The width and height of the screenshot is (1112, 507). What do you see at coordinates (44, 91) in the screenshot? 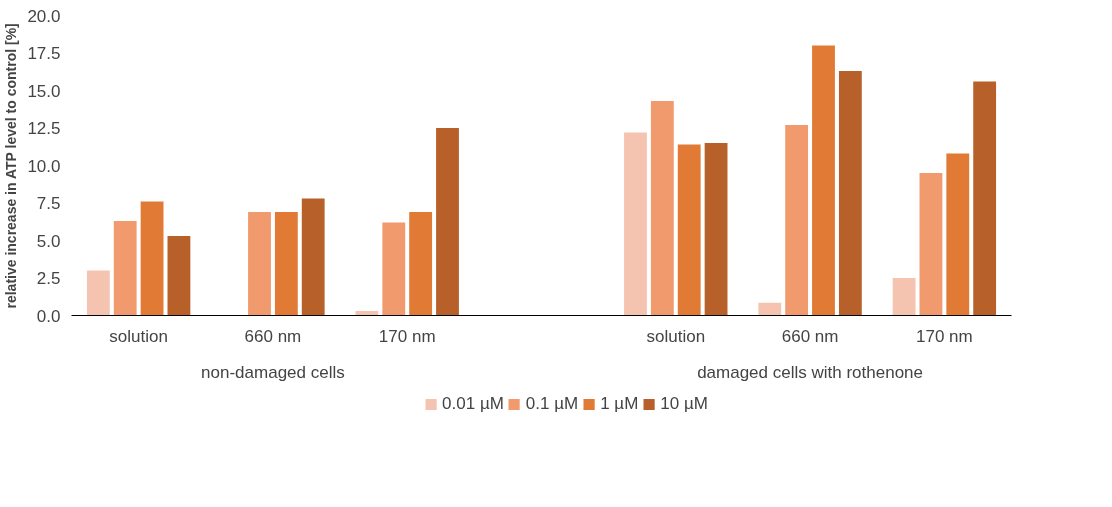
I see `y-tick-label: 15.0` at bounding box center [44, 91].